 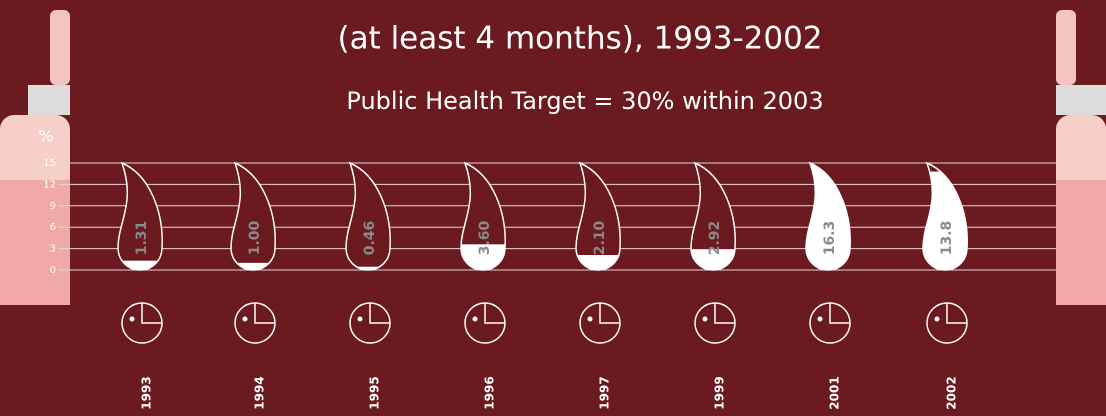 What do you see at coordinates (1081, 157) in the screenshot?
I see `bottle-right` at bounding box center [1081, 157].